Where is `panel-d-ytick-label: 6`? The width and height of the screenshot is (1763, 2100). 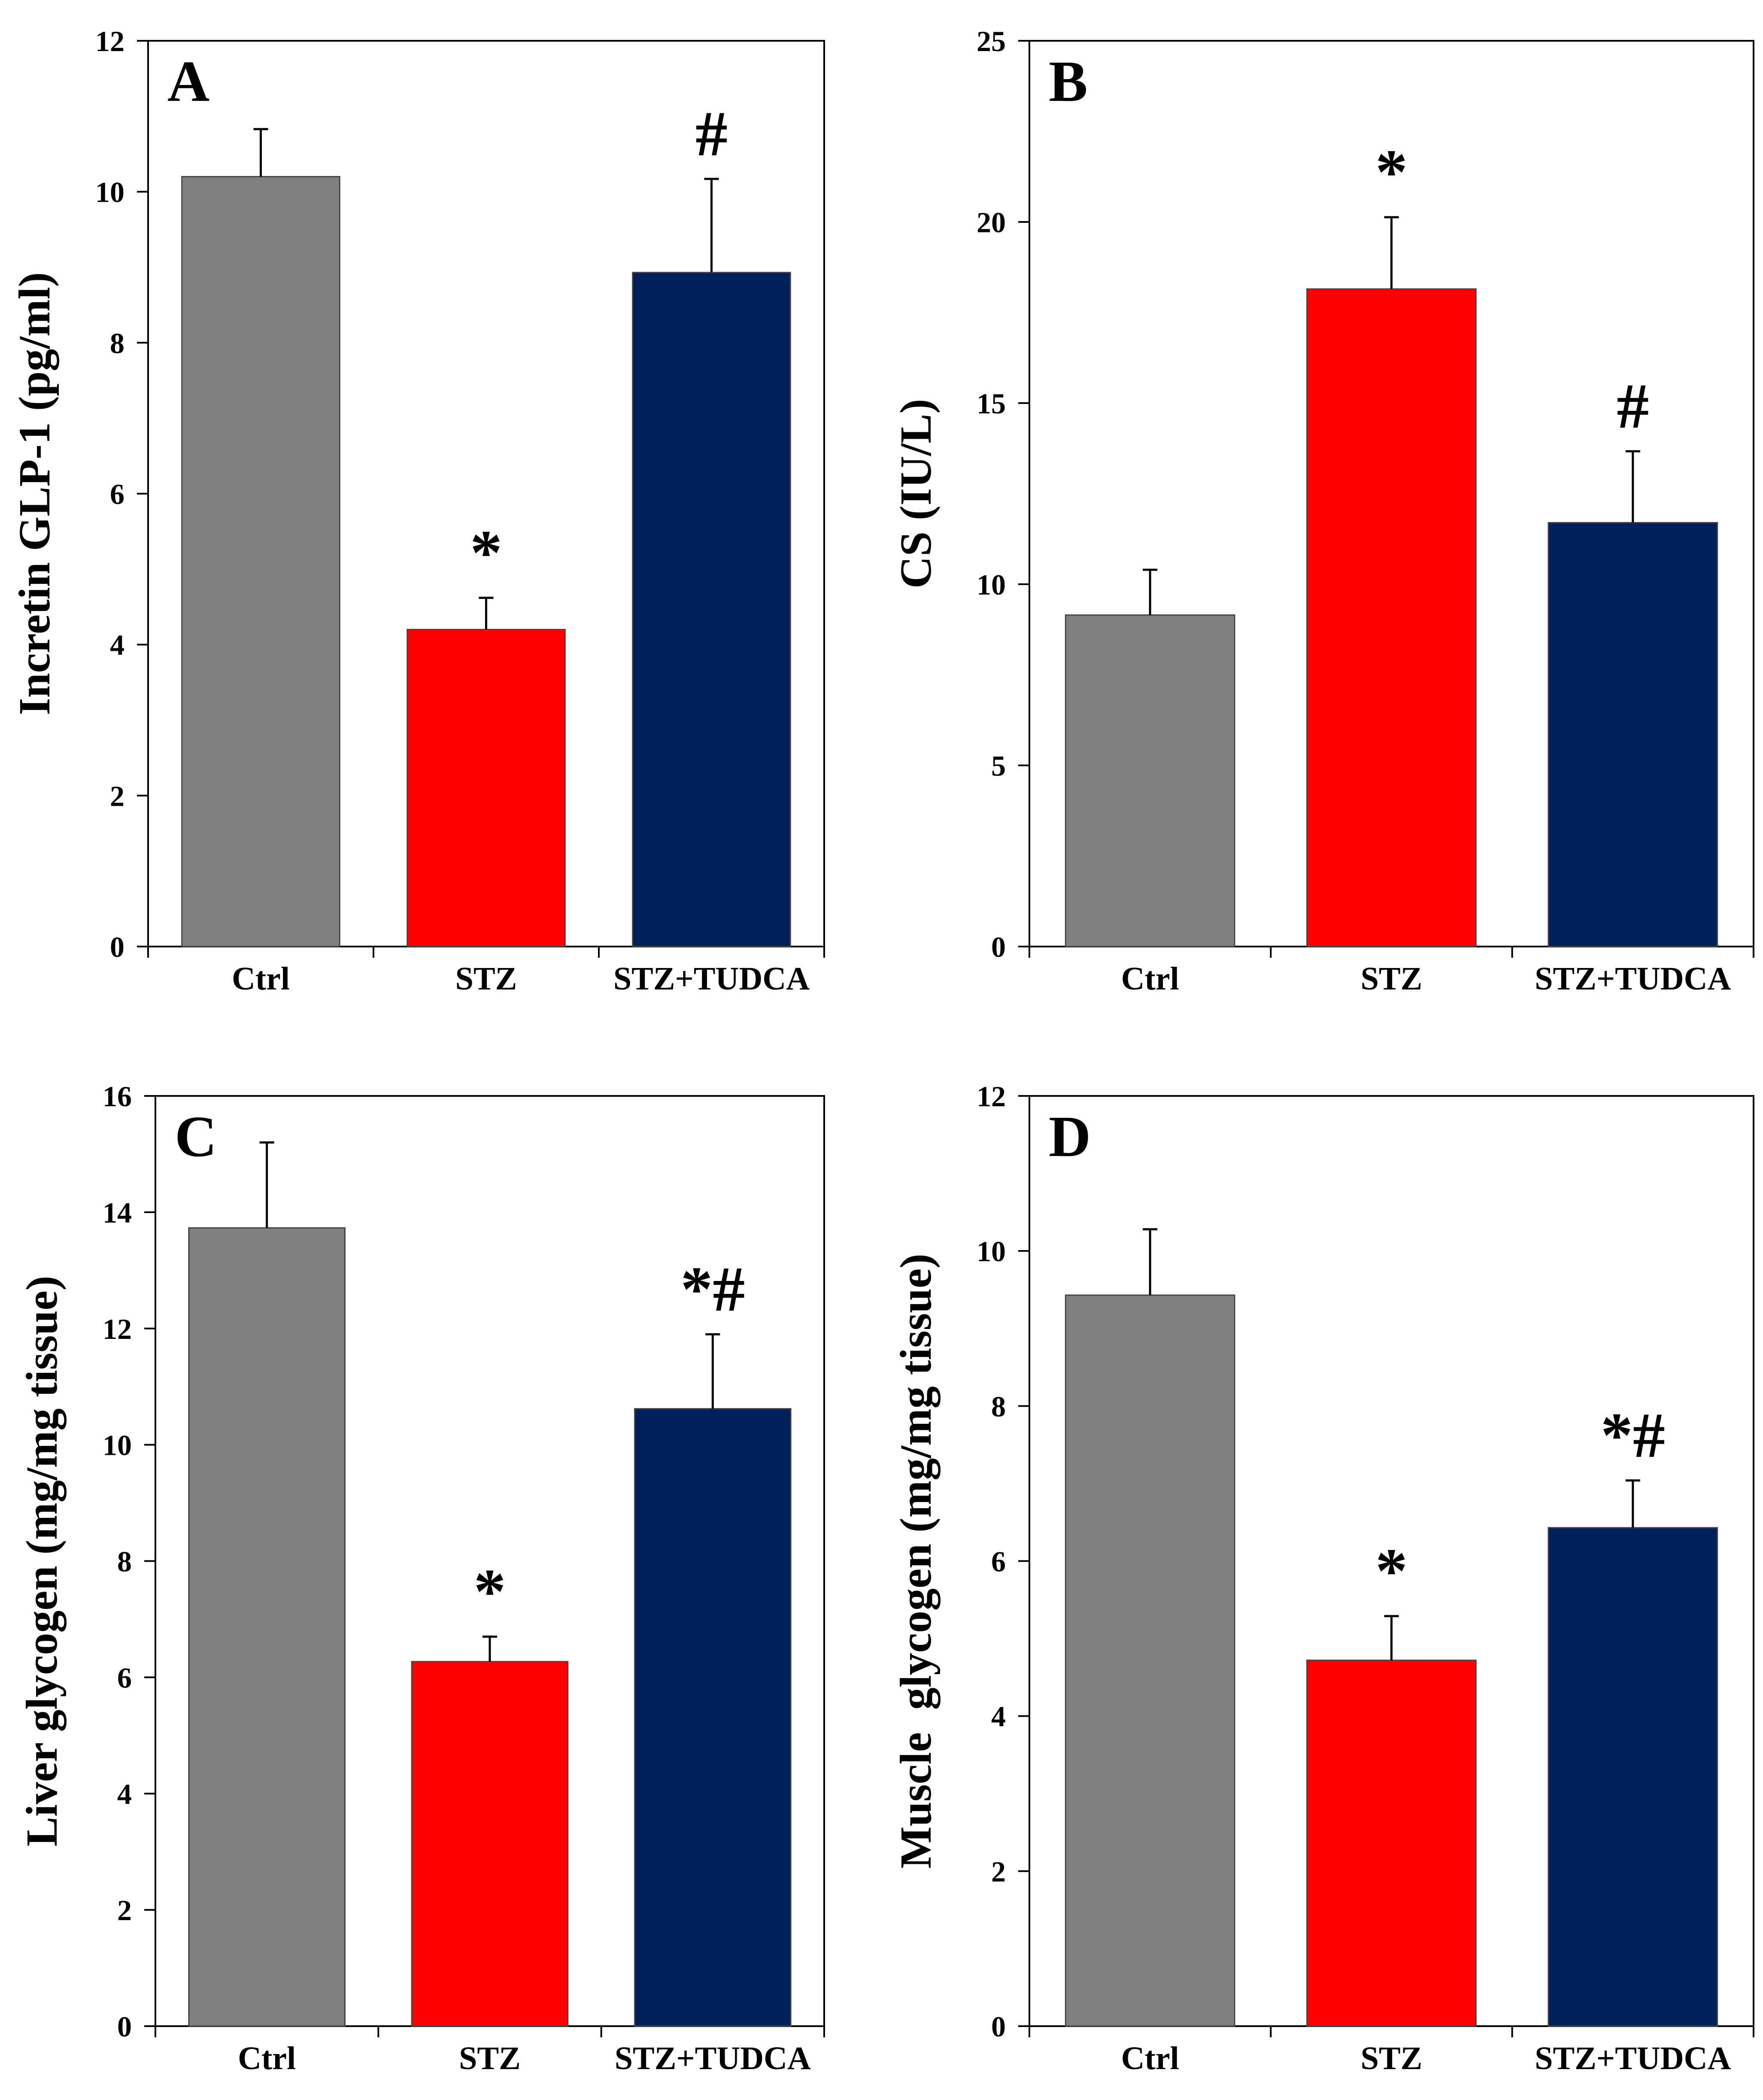
panel-d-ytick-label: 6 is located at coordinates (999, 1561).